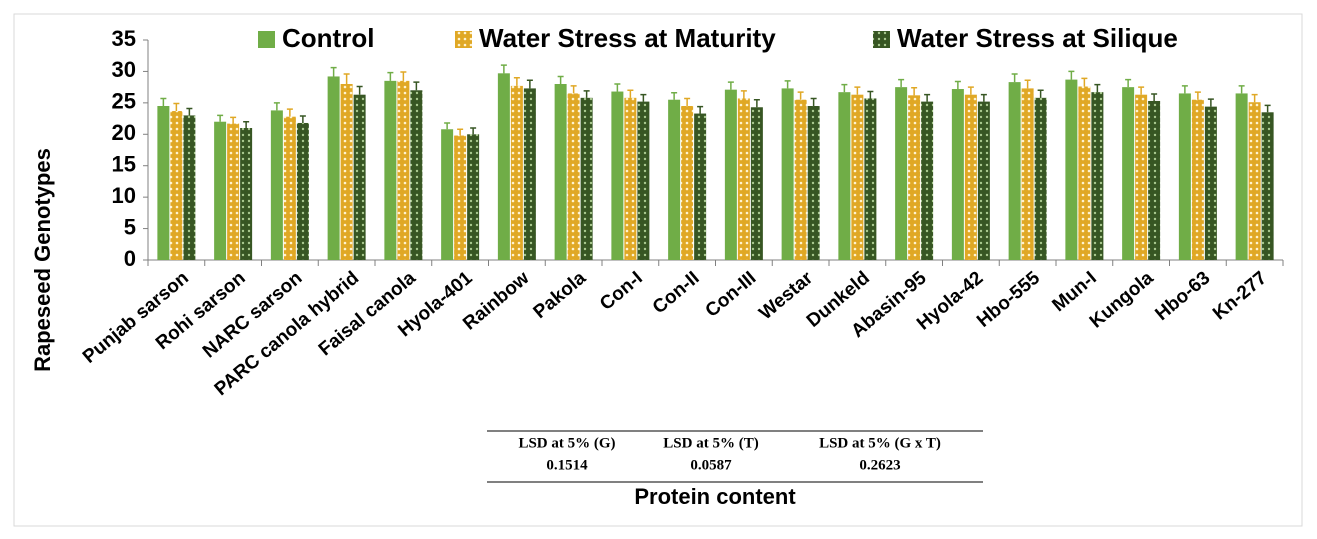 The height and width of the screenshot is (539, 1317). What do you see at coordinates (731, 295) in the screenshot?
I see `x-tick-label: Con-III` at bounding box center [731, 295].